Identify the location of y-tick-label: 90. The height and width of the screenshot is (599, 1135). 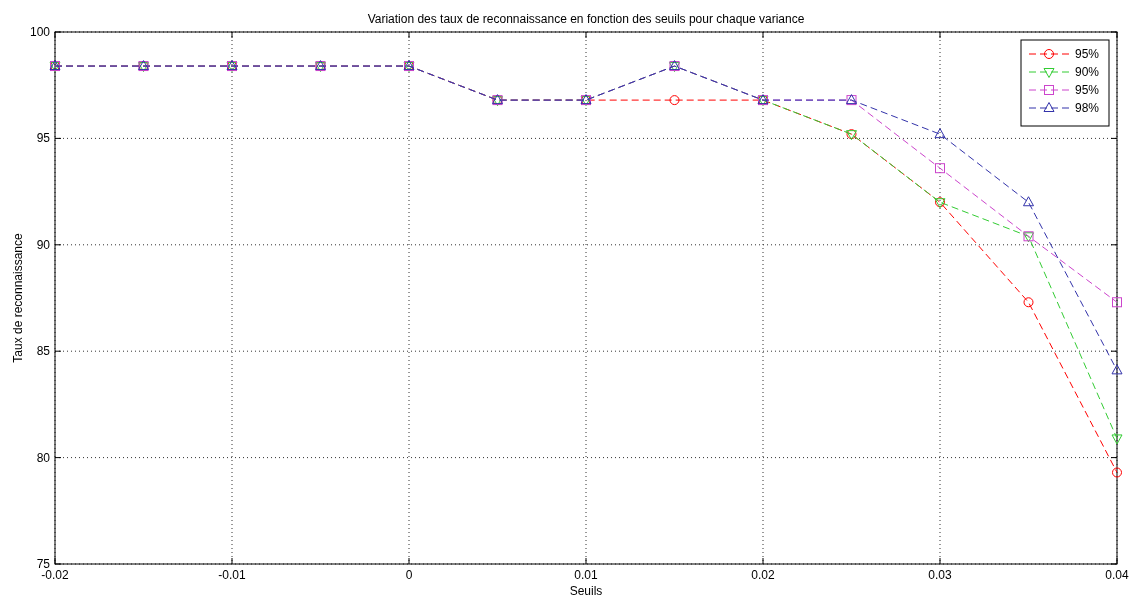
(43, 244).